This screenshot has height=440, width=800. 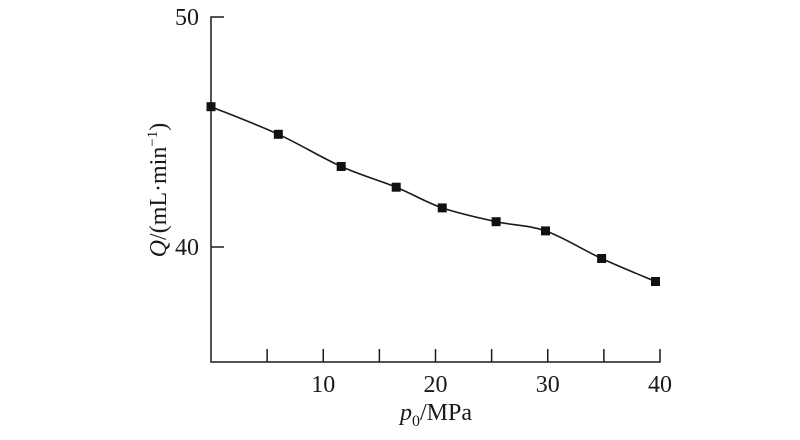 What do you see at coordinates (446, 413) in the screenshot?
I see `x-axis-unit: /MPa` at bounding box center [446, 413].